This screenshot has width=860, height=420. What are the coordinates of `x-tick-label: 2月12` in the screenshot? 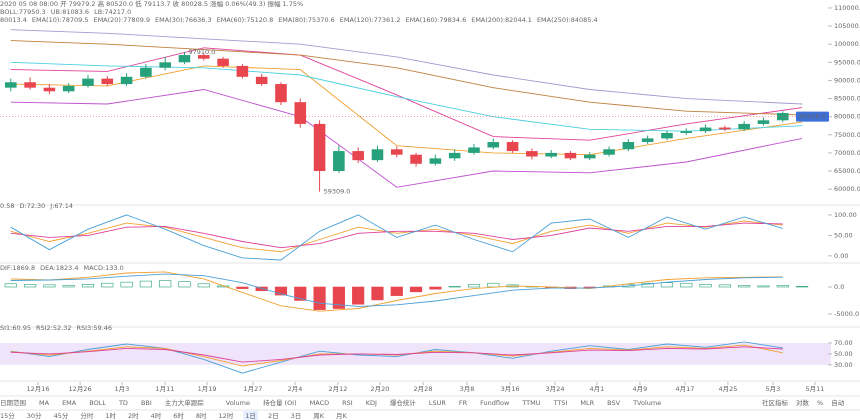 It's located at (337, 389).